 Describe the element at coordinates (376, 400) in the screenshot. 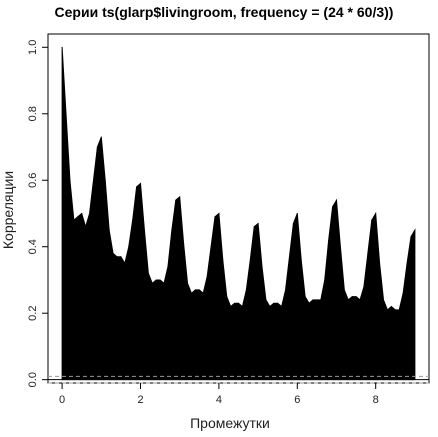

I see `x-tick-label: 8` at that location.